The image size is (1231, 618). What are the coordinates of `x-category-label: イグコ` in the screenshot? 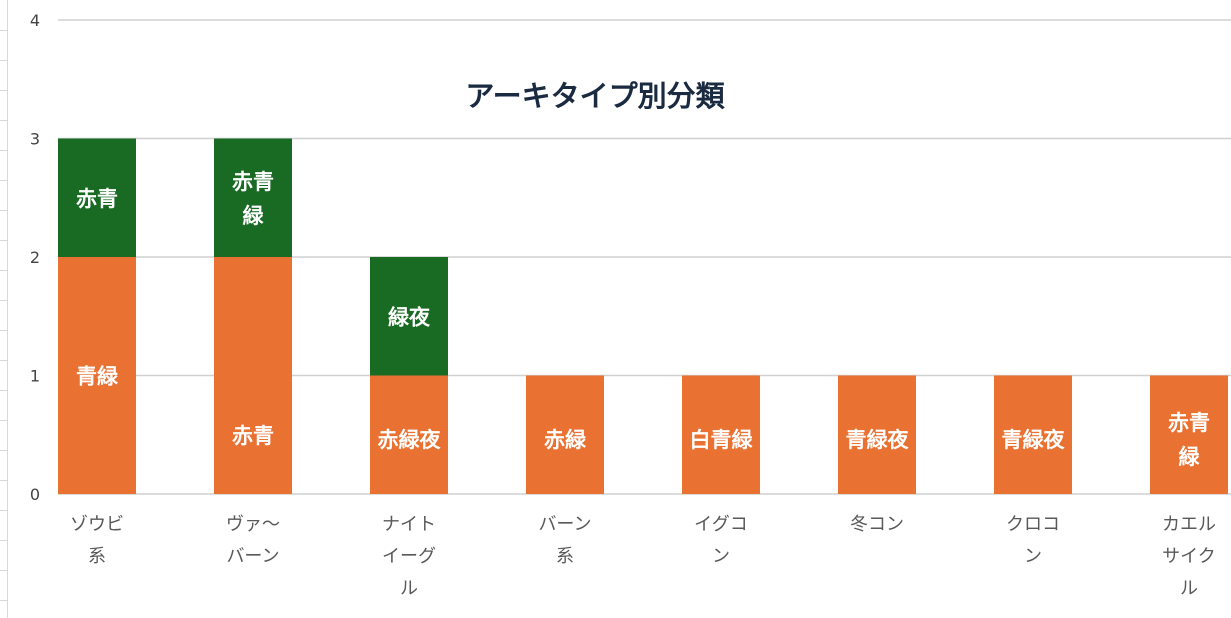 It's located at (721, 524).